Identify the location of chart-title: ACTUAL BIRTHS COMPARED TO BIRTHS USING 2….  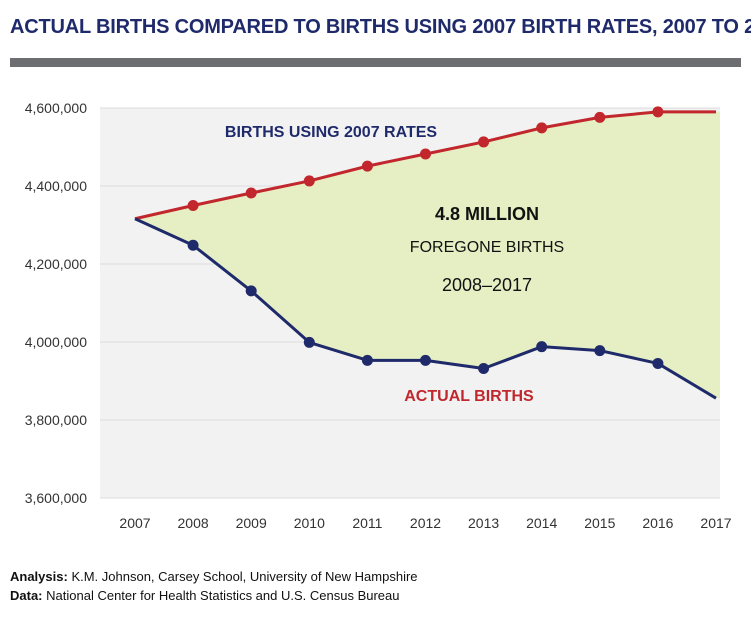
(380, 27).